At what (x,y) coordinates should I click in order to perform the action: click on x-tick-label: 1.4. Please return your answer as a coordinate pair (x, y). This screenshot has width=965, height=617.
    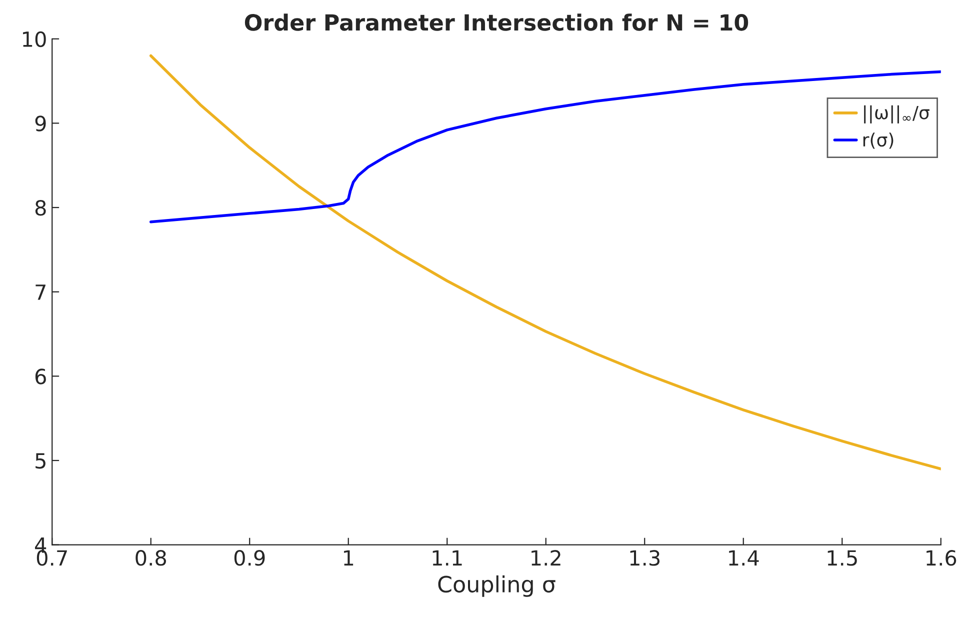
    Looking at the image, I should click on (744, 558).